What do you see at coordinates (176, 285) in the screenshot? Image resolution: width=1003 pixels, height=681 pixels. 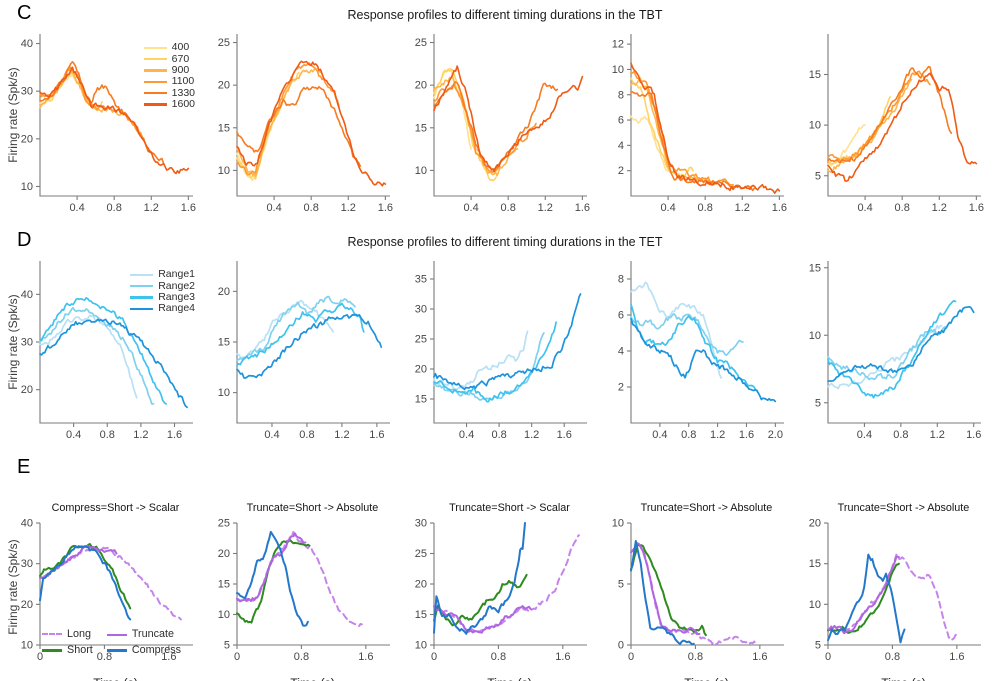 I see `legend-label: Range2` at bounding box center [176, 285].